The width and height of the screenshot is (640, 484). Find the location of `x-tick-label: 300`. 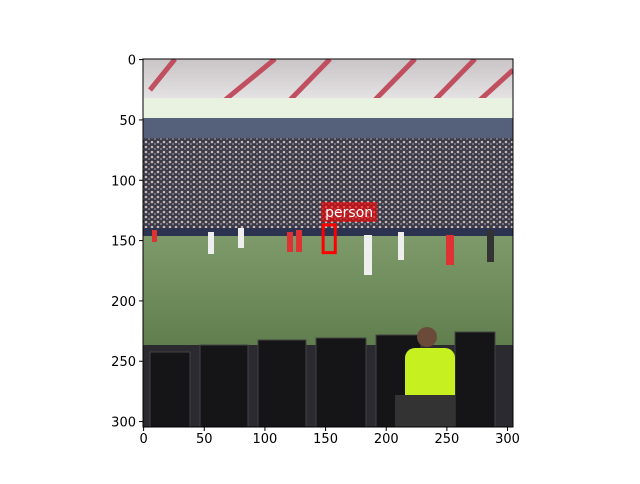

x-tick-label: 300 is located at coordinates (507, 439).